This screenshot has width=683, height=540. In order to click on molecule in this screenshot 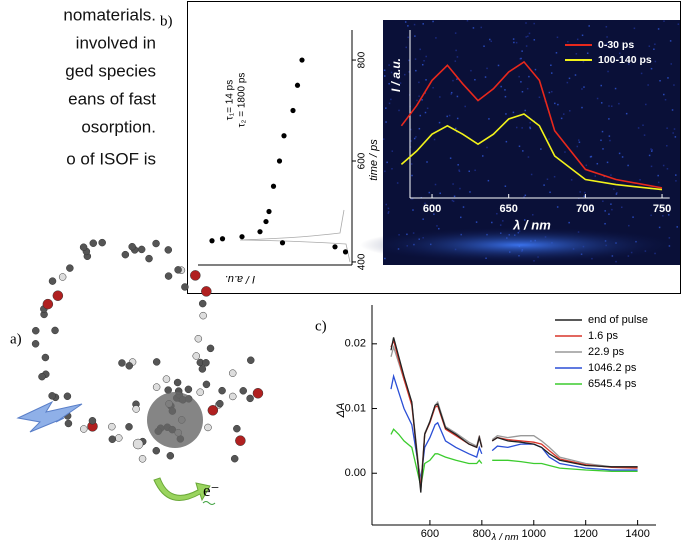, I will do `click(147, 350)`.